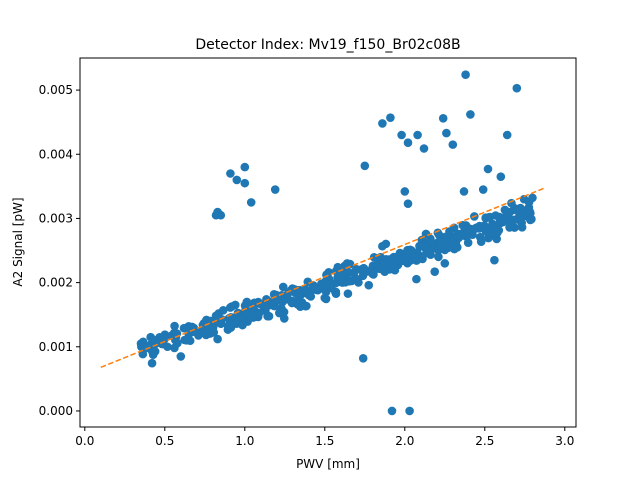 This screenshot has height=480, width=640. What do you see at coordinates (18, 241) in the screenshot?
I see `y-axis-label: A2 Signal [pW]` at bounding box center [18, 241].